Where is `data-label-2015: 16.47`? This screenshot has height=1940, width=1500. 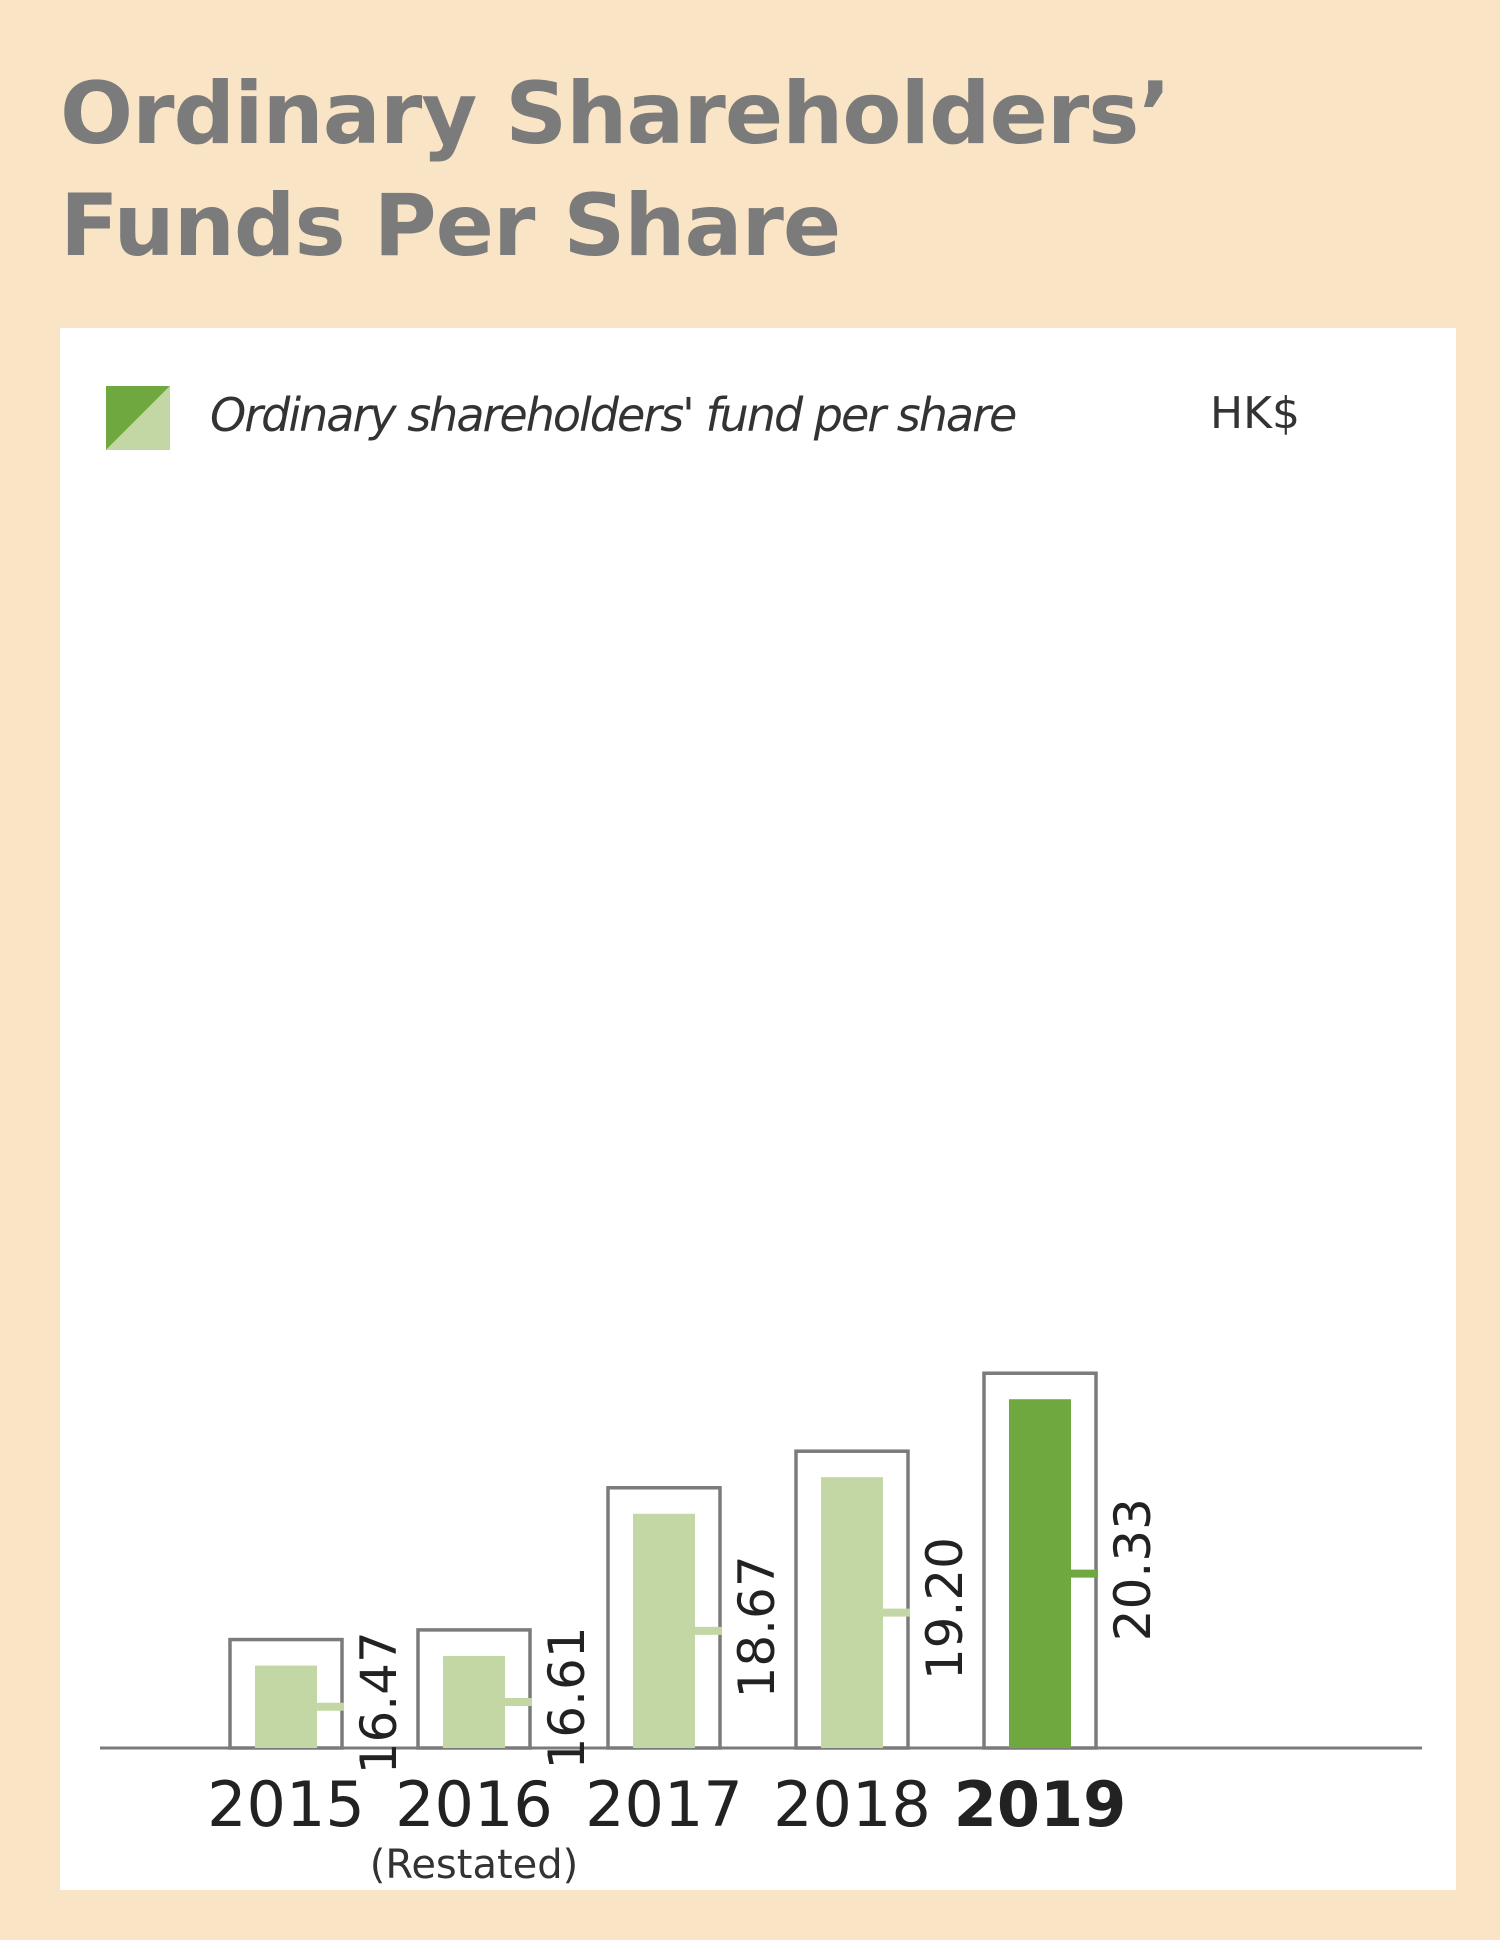
data-label-2015: 16.47 is located at coordinates (379, 1702).